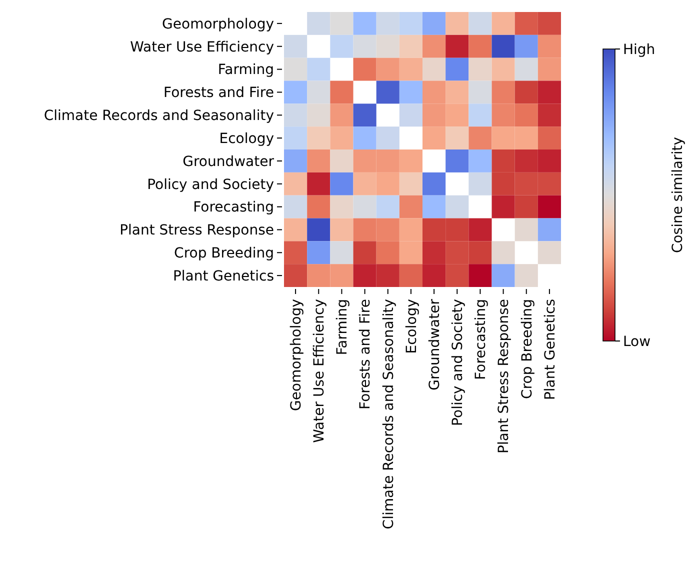 This screenshot has height=562, width=687. What do you see at coordinates (550, 349) in the screenshot?
I see `x-tick-label: Plant Genetics` at bounding box center [550, 349].